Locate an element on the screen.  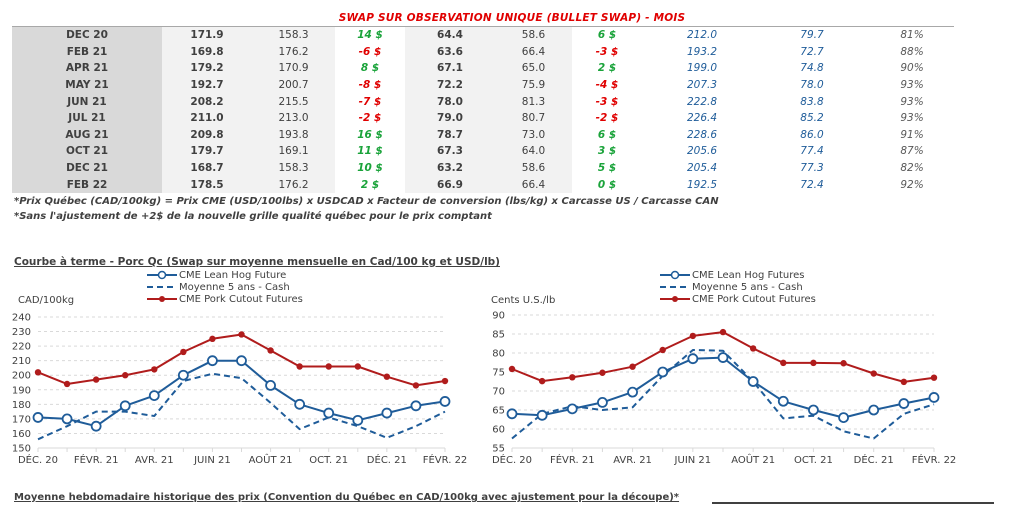
legend-item-lean-hog: CME Lean Hog Futures is located at coordinates (738, 275).